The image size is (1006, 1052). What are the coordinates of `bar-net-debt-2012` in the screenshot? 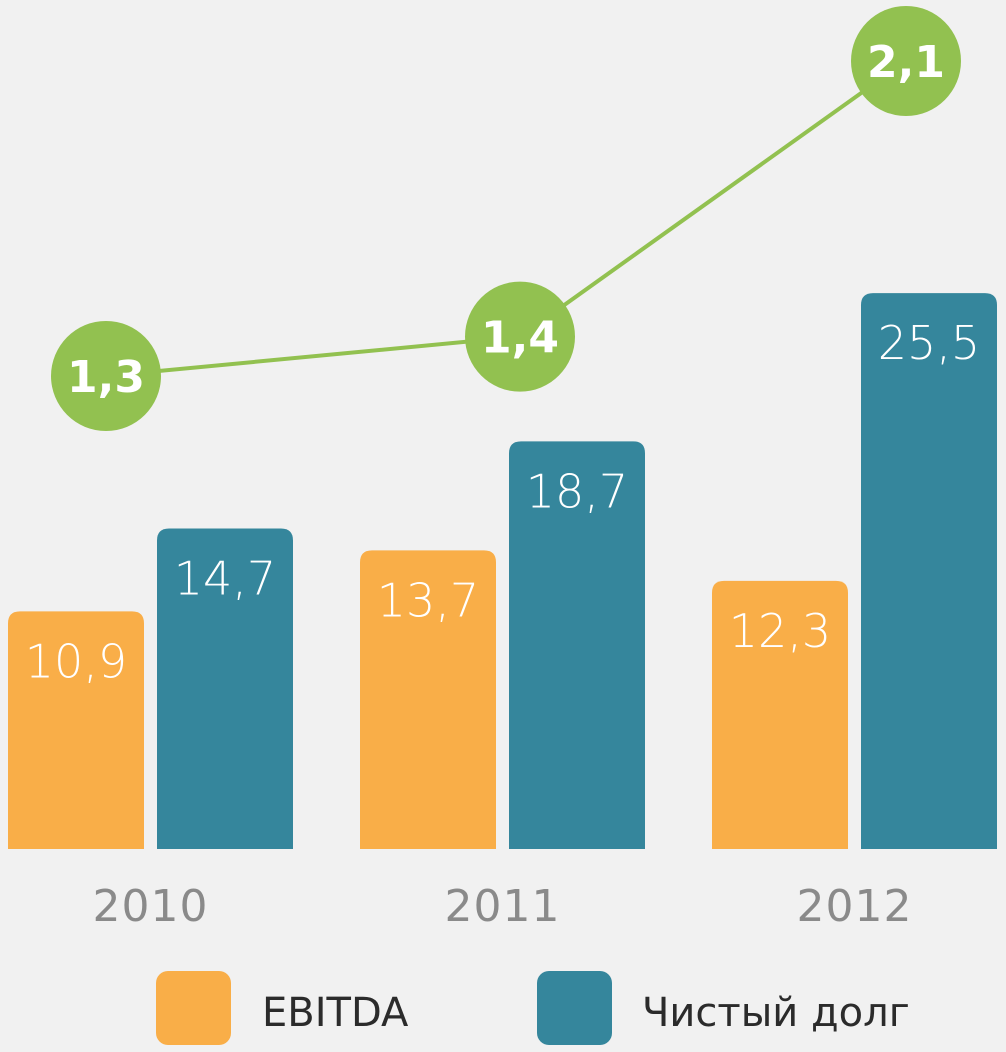 It's located at (929, 571).